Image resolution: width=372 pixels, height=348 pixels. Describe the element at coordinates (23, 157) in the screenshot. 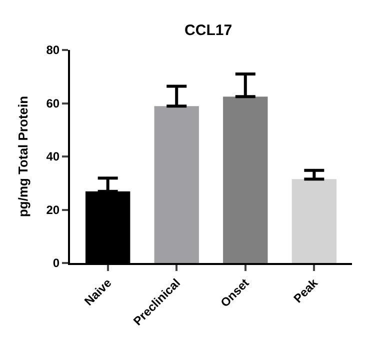

I see `y-axis-title: pg/mg Total Protein` at that location.